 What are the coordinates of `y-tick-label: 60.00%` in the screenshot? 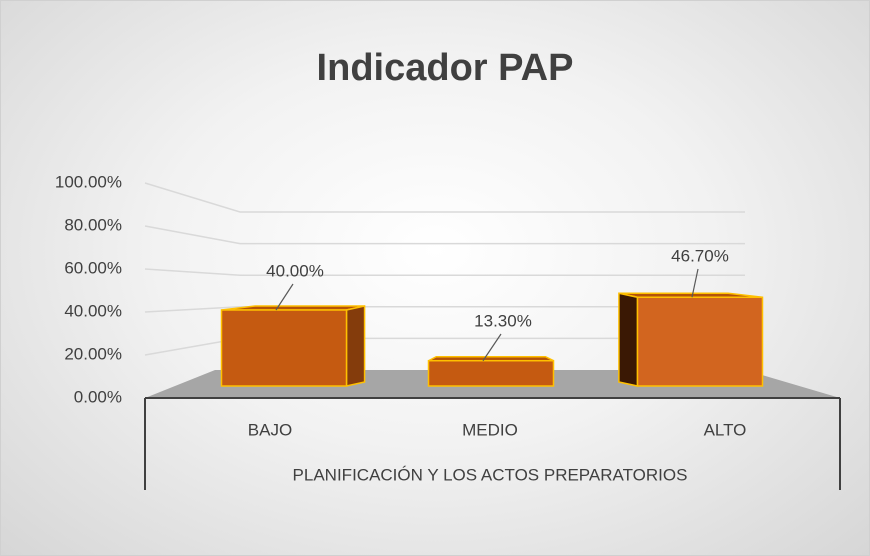 It's located at (93, 267).